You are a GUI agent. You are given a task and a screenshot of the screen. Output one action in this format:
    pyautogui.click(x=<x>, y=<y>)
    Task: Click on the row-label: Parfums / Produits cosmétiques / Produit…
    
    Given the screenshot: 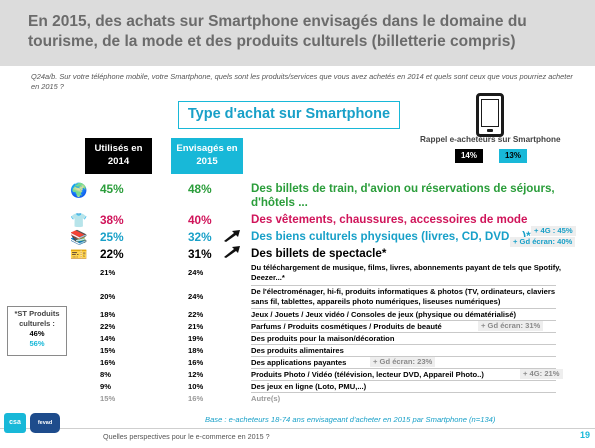 What is the action you would take?
    pyautogui.click(x=346, y=326)
    